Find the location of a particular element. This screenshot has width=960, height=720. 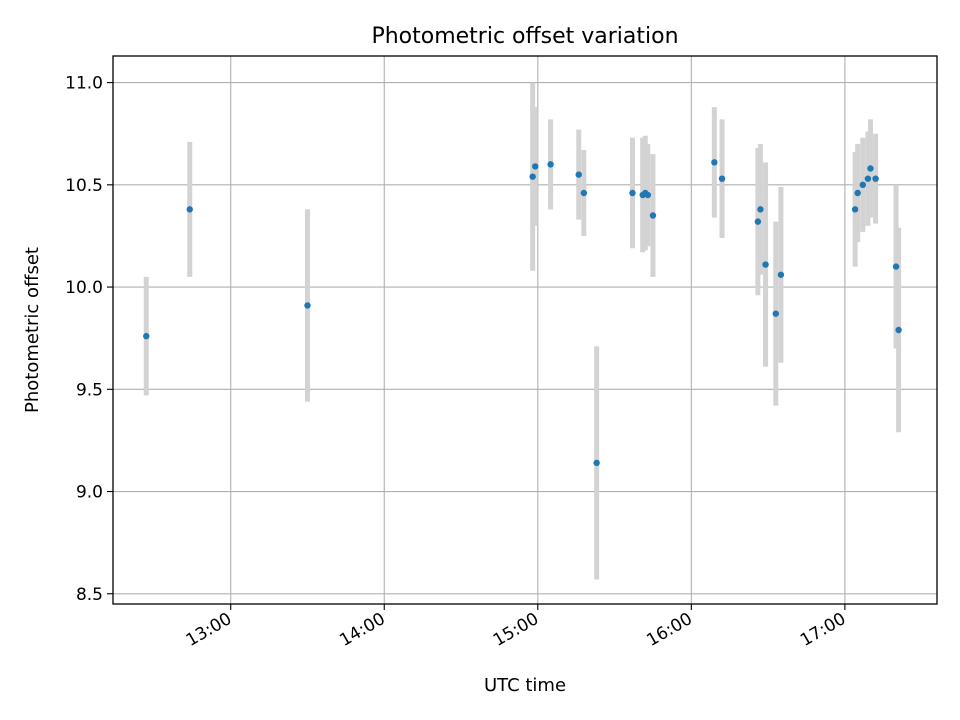

y-tick-label: 9.0 is located at coordinates (89, 493).